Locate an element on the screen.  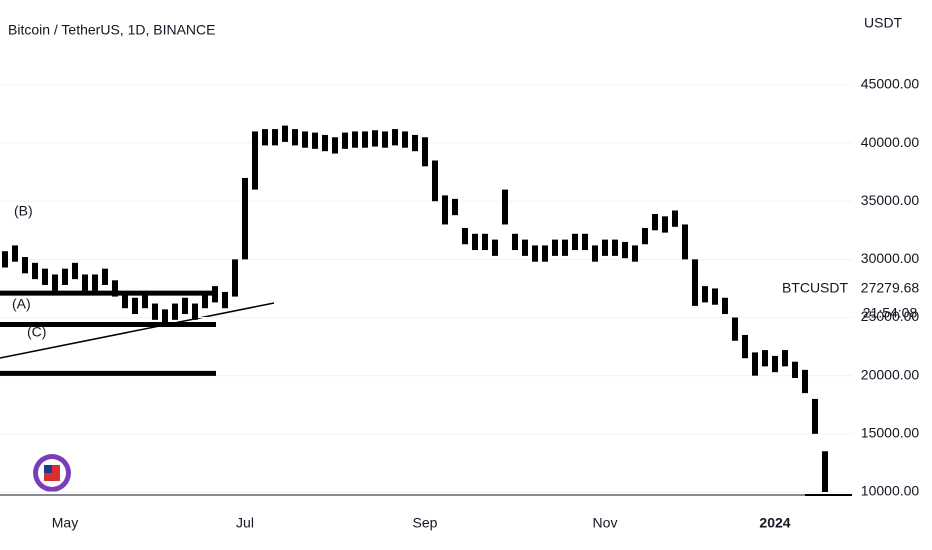
y-tick-label: 45000.00 is located at coordinates (890, 84).